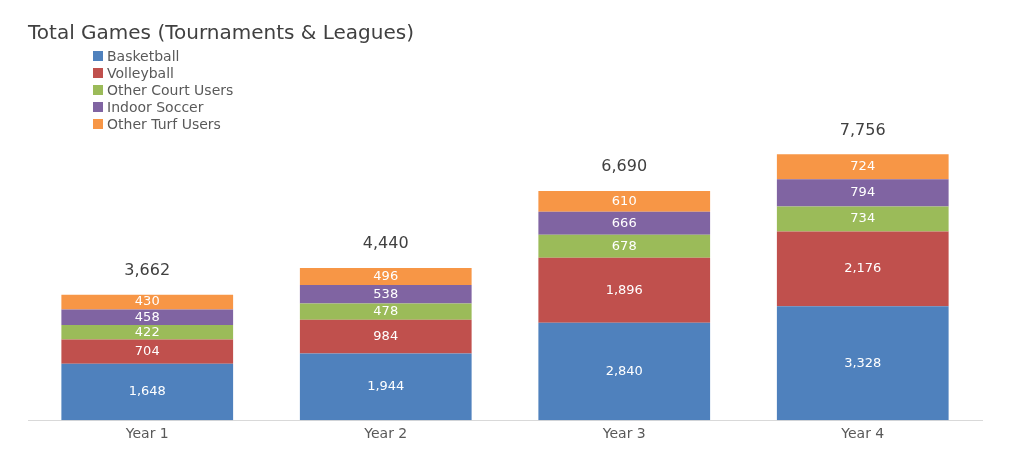  I want to click on legend-label: Basketball, so click(143, 56).